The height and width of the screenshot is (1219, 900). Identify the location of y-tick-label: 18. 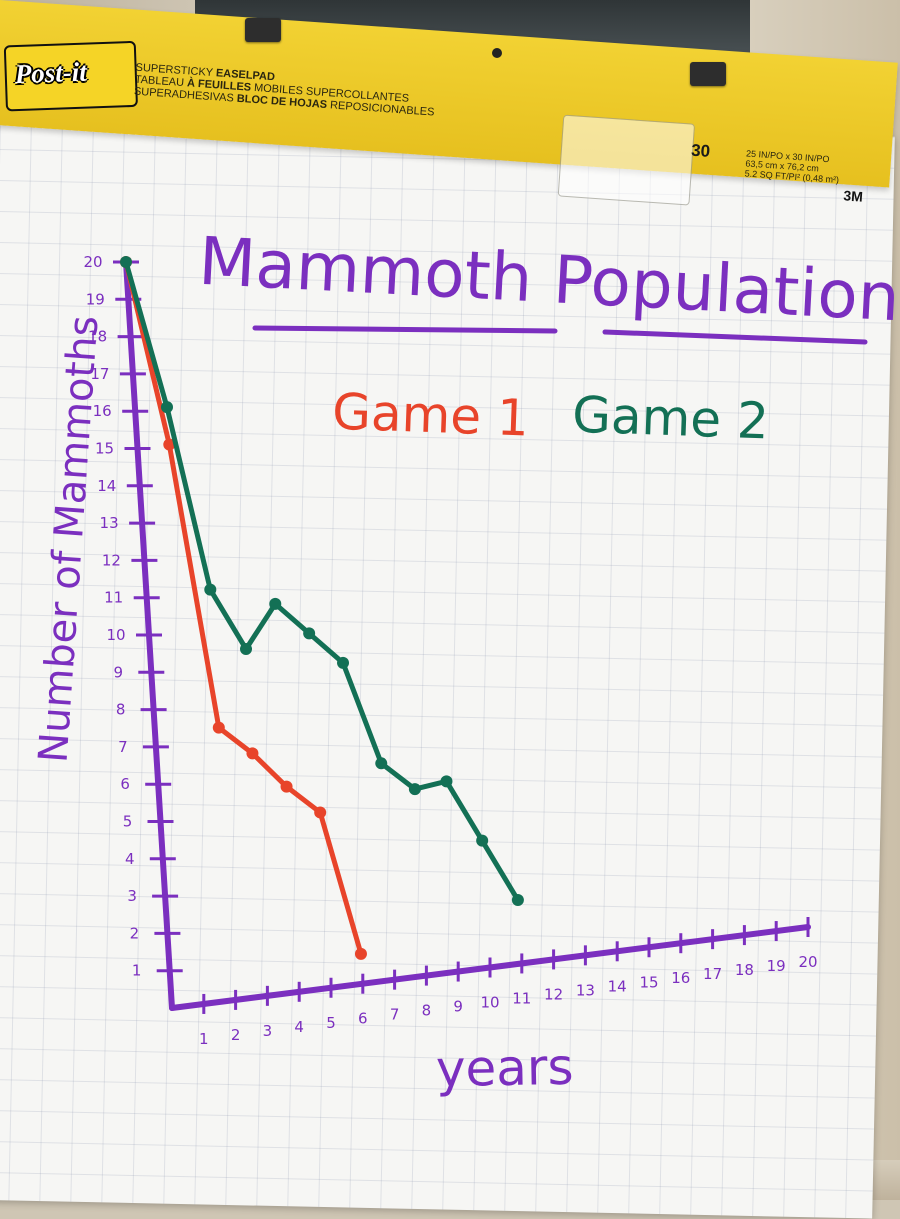
(97, 337).